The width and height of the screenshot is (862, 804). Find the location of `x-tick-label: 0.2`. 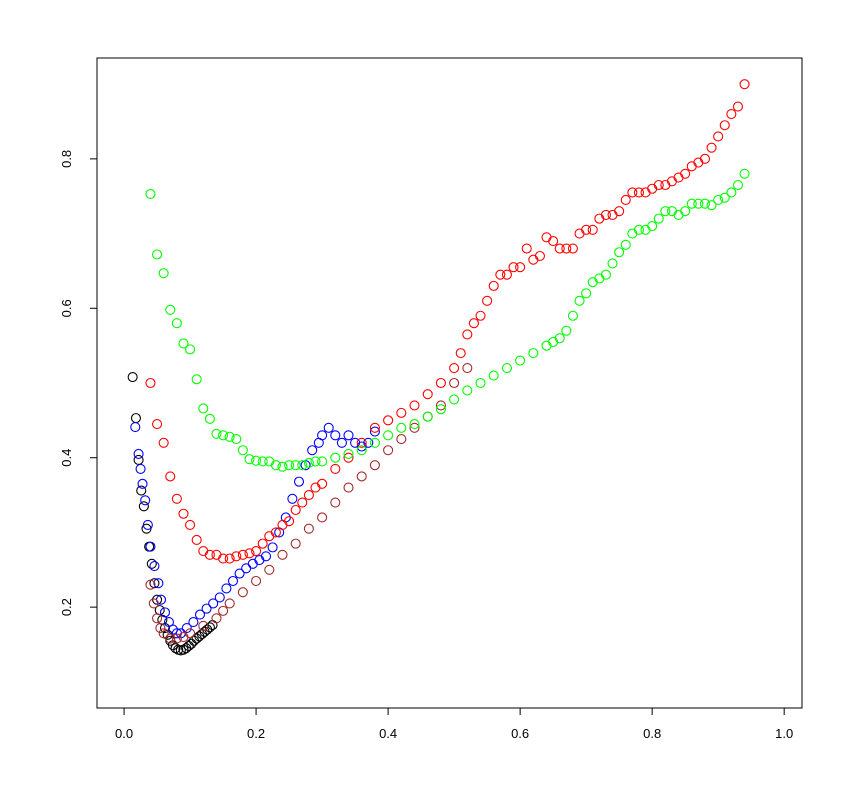

x-tick-label: 0.2 is located at coordinates (256, 733).